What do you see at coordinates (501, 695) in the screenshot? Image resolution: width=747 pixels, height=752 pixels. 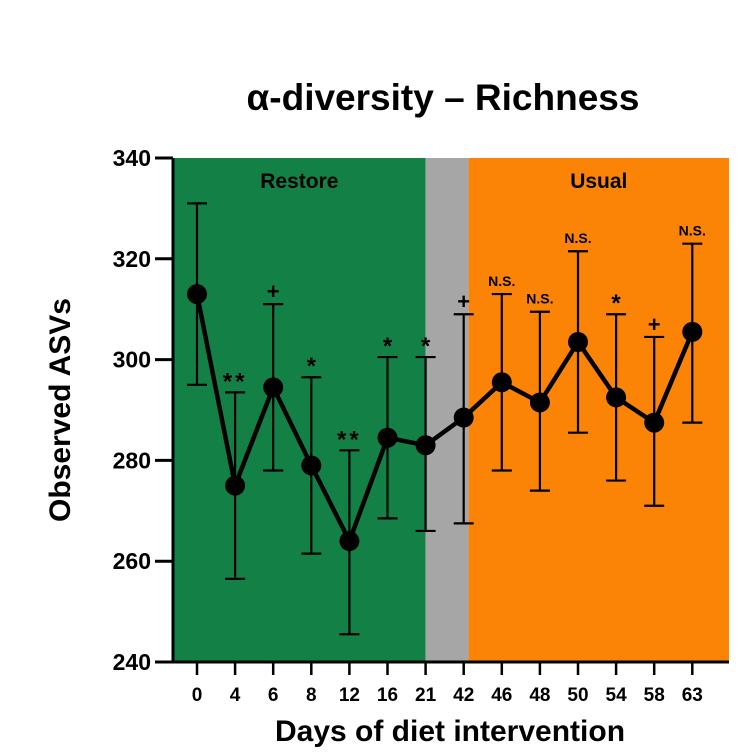 I see `x-tick-label-46: 46` at bounding box center [501, 695].